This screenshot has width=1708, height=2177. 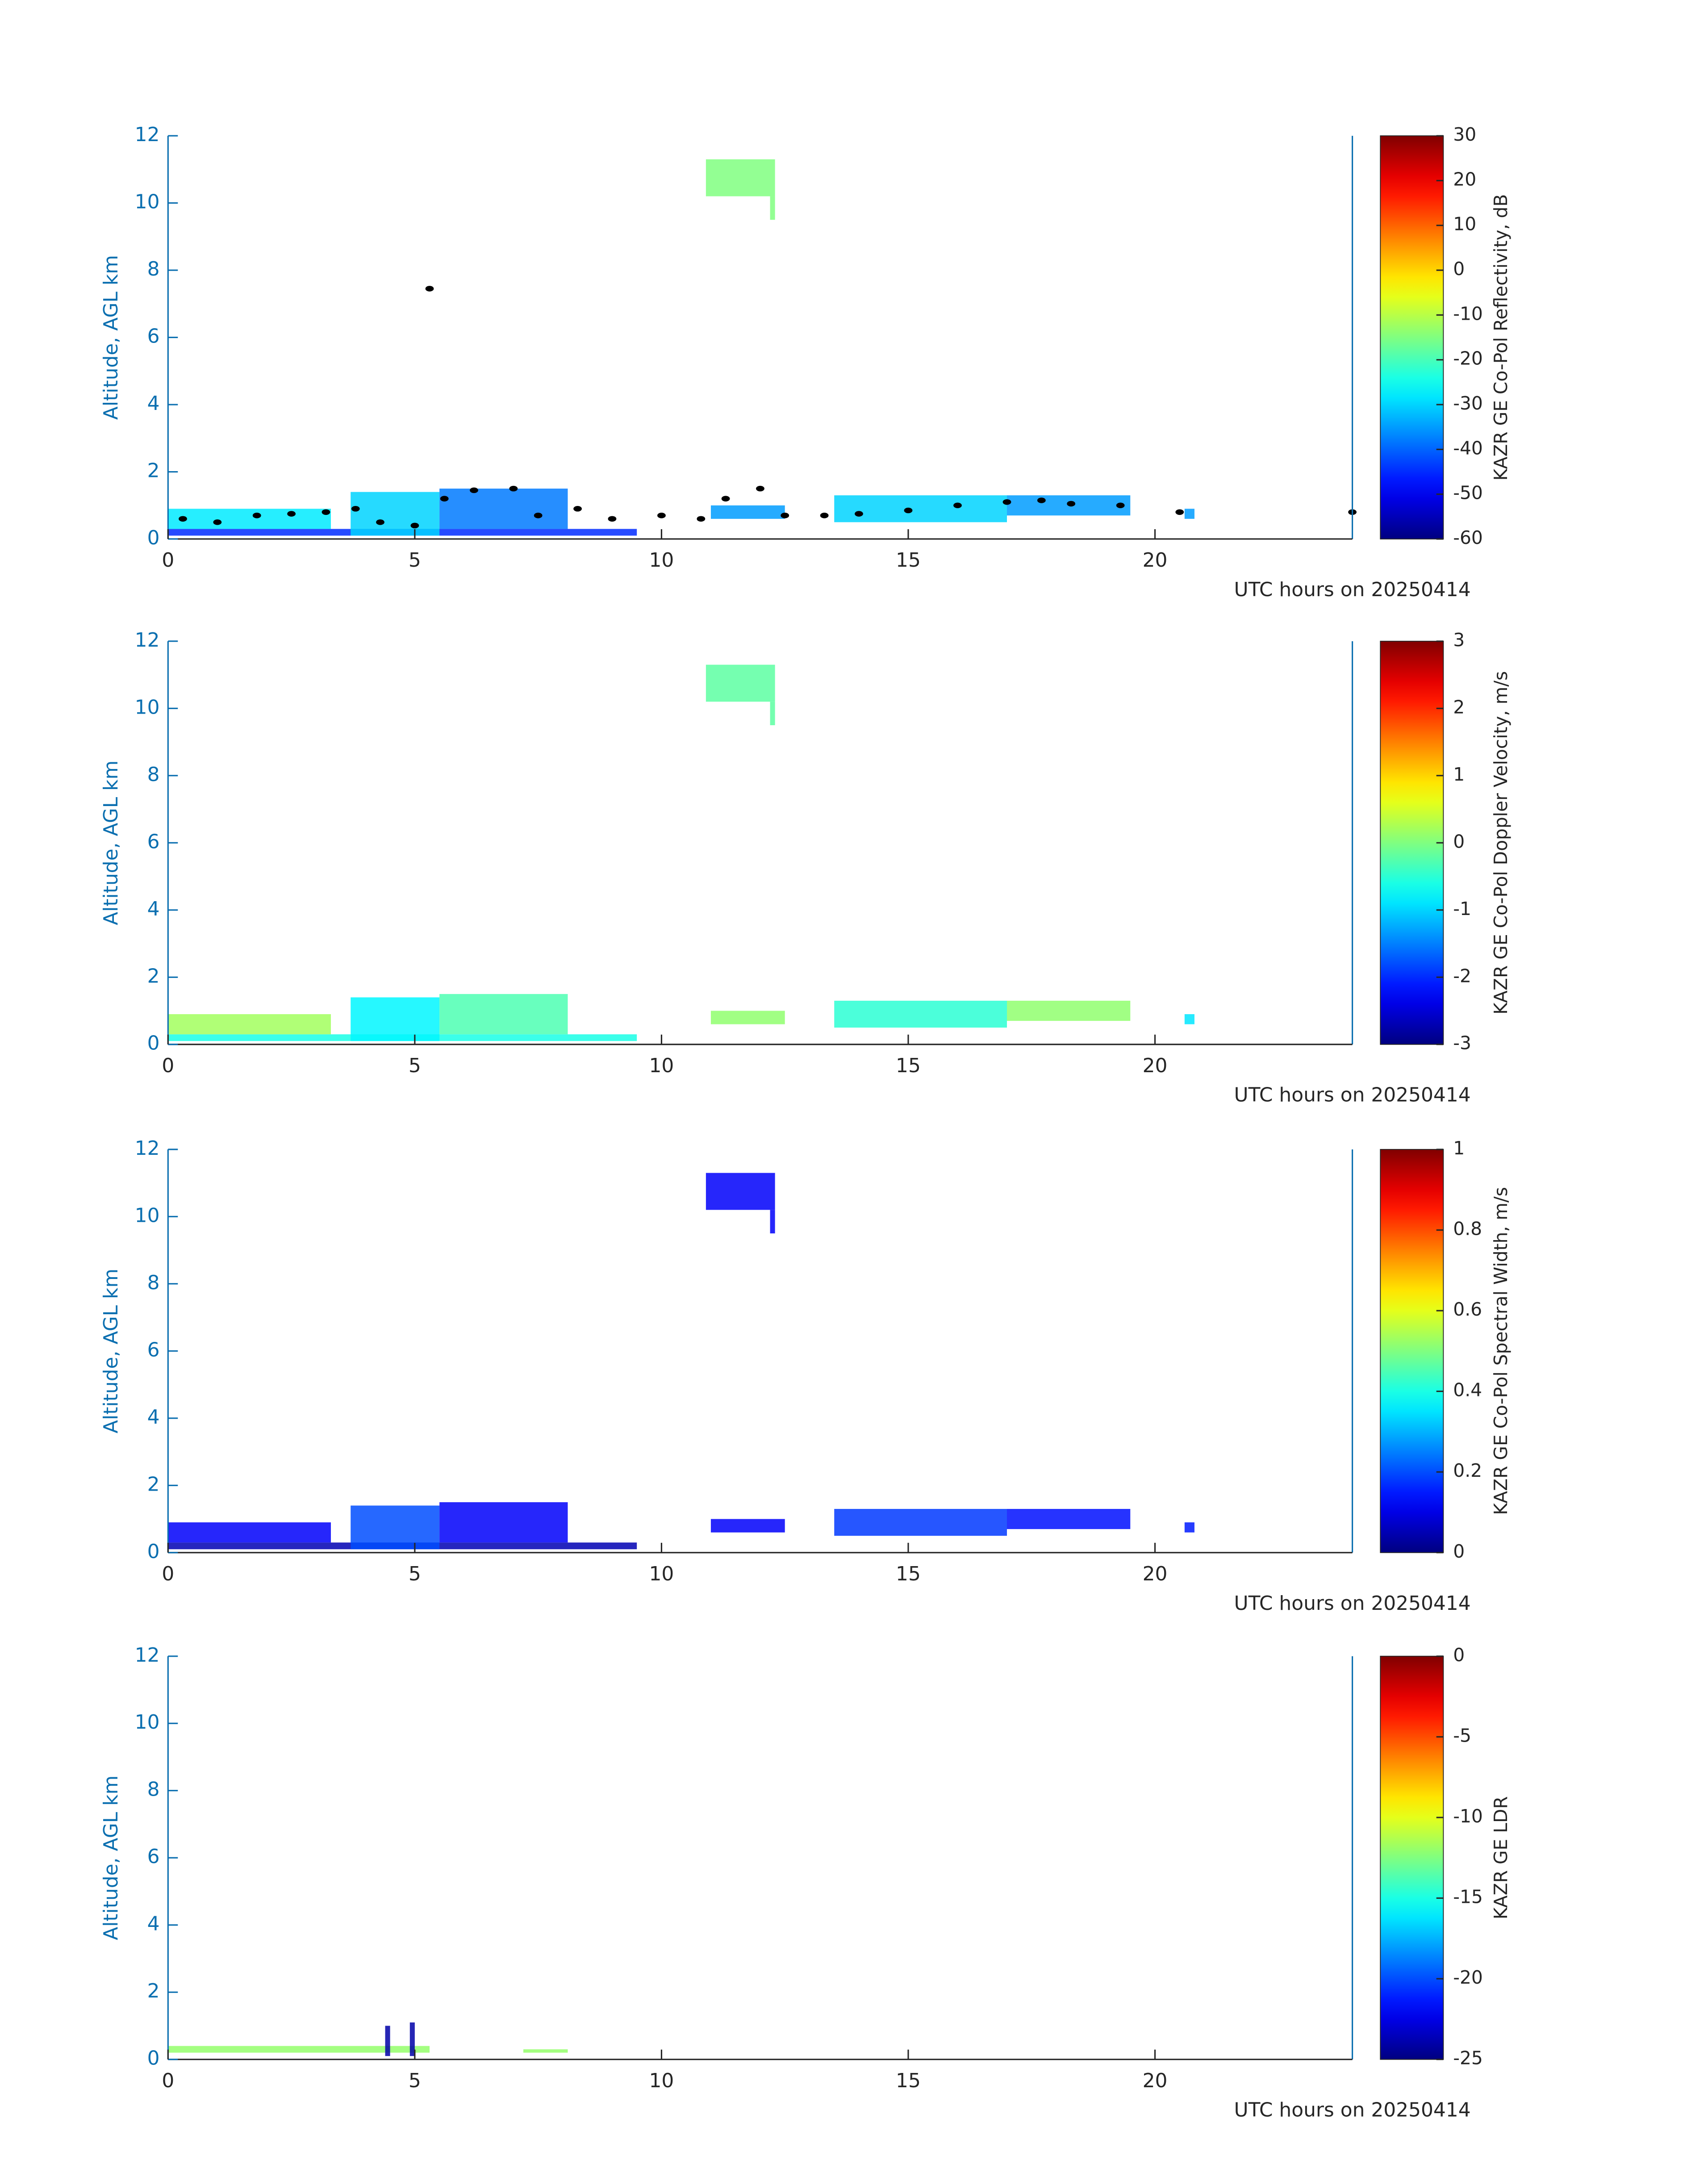 I want to click on colorbar-tick-label: 2, so click(x=1459, y=707).